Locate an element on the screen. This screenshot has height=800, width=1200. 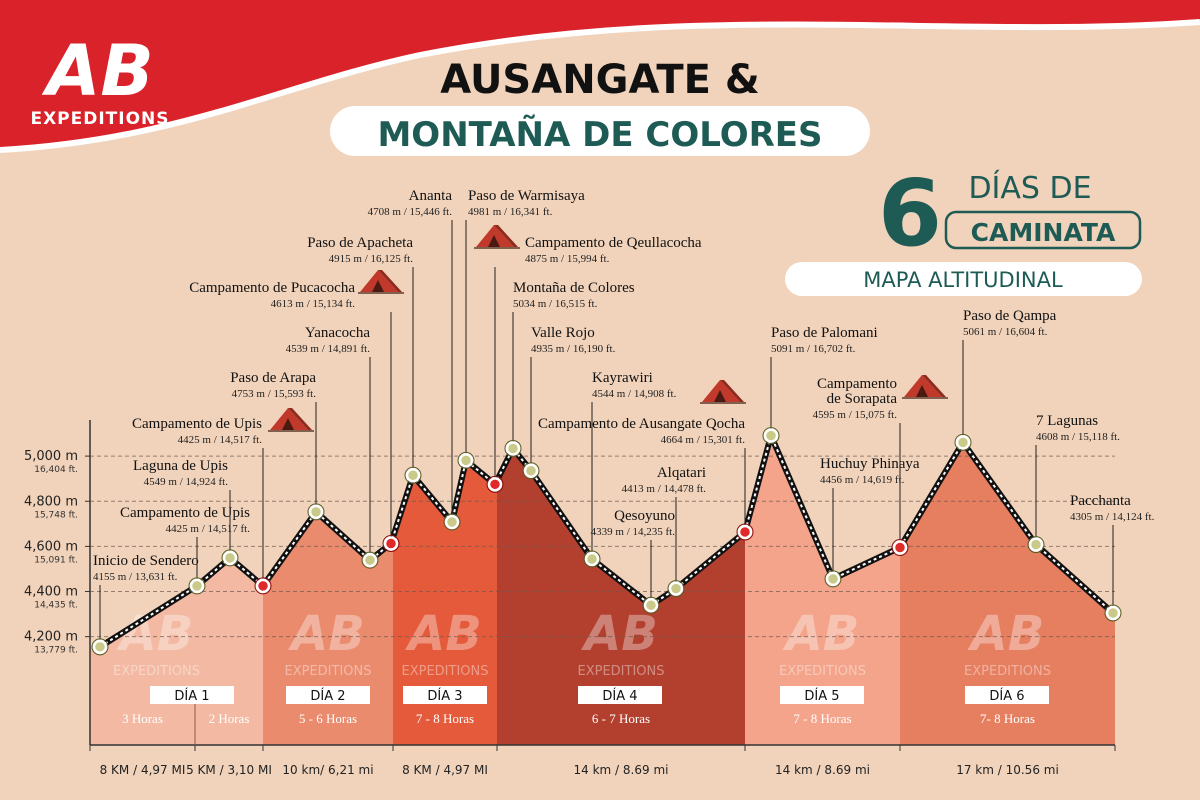
day-distance: 14 km / 8.69 mi is located at coordinates (621, 770).